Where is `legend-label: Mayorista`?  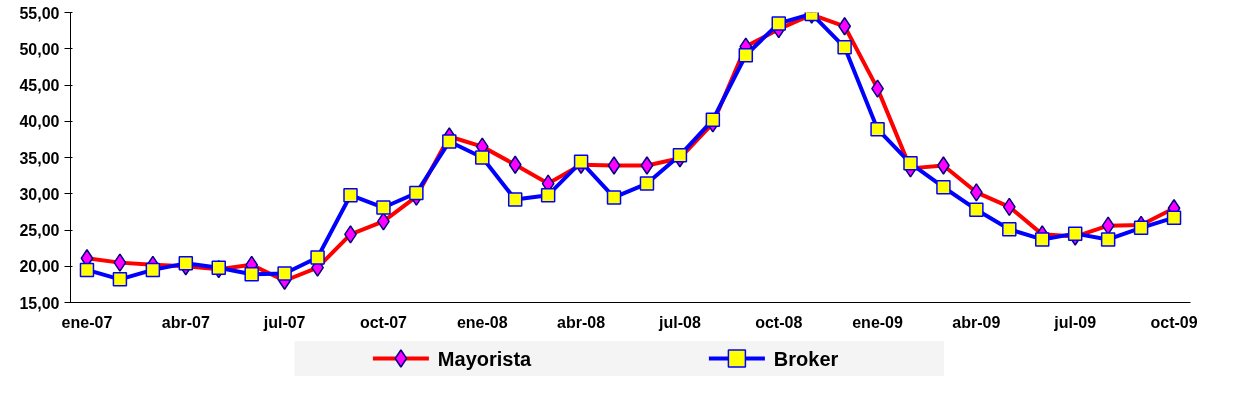 legend-label: Mayorista is located at coordinates (485, 358).